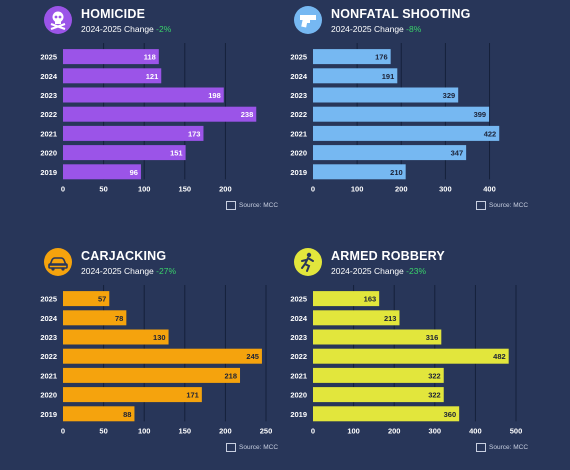 This screenshot has height=470, width=570. Describe the element at coordinates (192, 395) in the screenshot. I see `data-label: 171` at that location.